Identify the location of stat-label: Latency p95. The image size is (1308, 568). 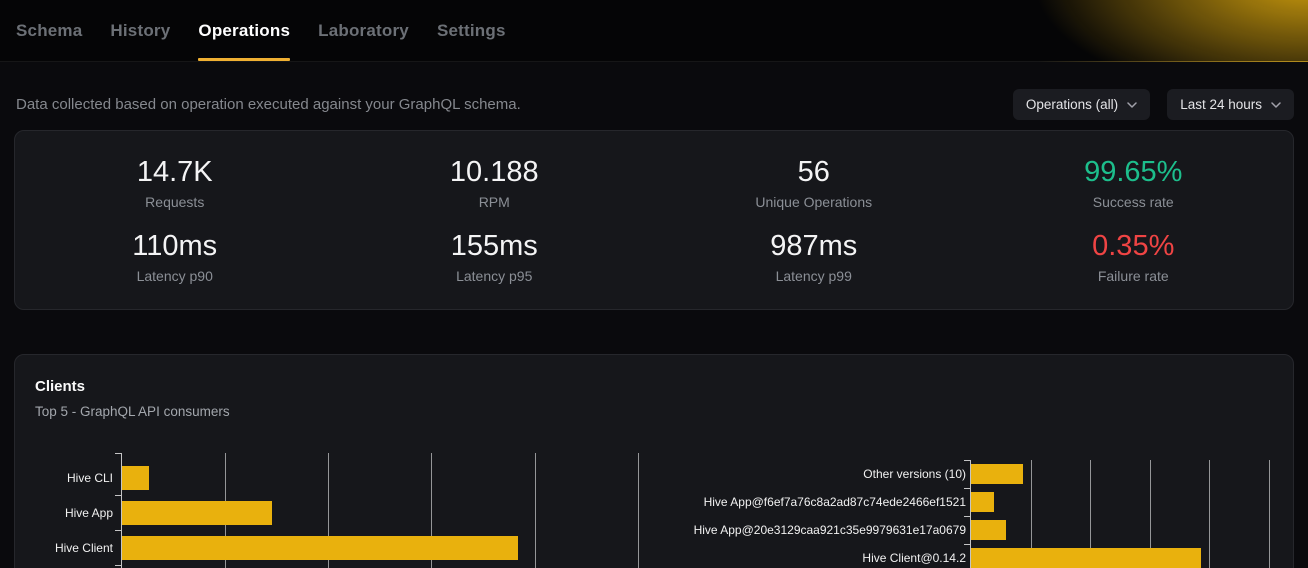
(494, 276).